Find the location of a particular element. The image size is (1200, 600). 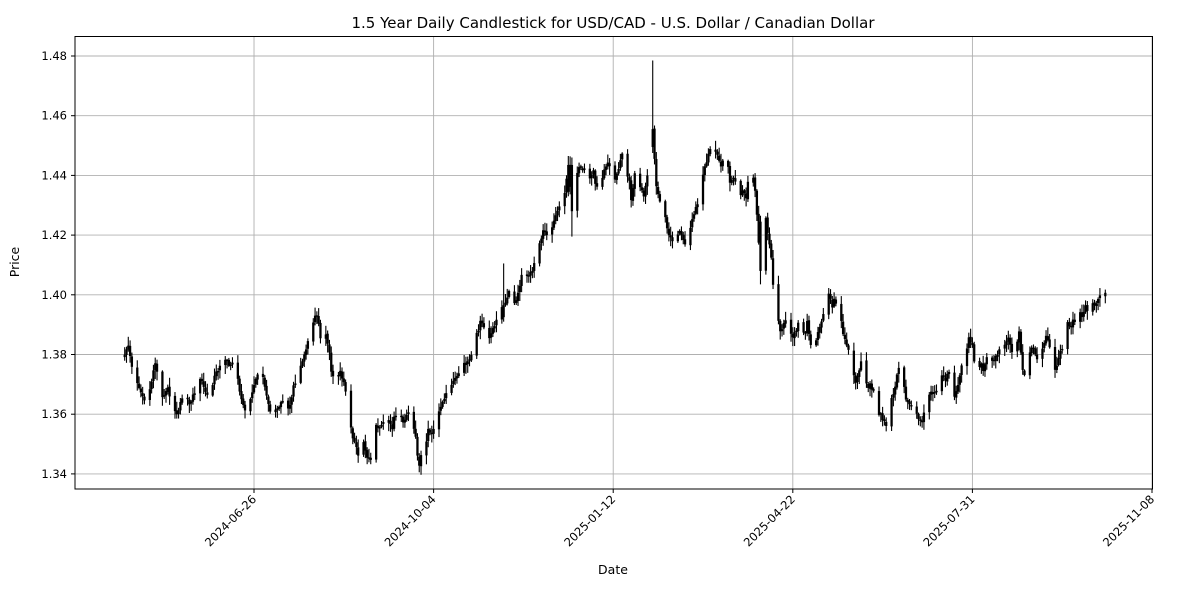

y-tick-label: 1.36 is located at coordinates (54, 414).